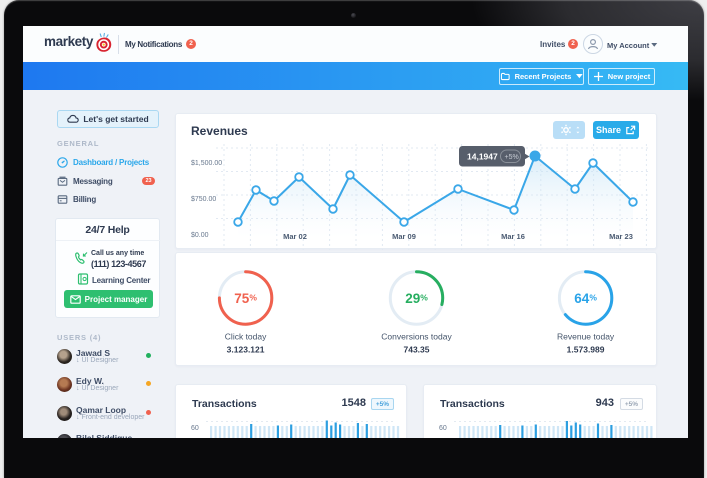 This screenshot has height=478, width=707. What do you see at coordinates (245, 298) in the screenshot?
I see `svg-text: 75%` at bounding box center [245, 298].